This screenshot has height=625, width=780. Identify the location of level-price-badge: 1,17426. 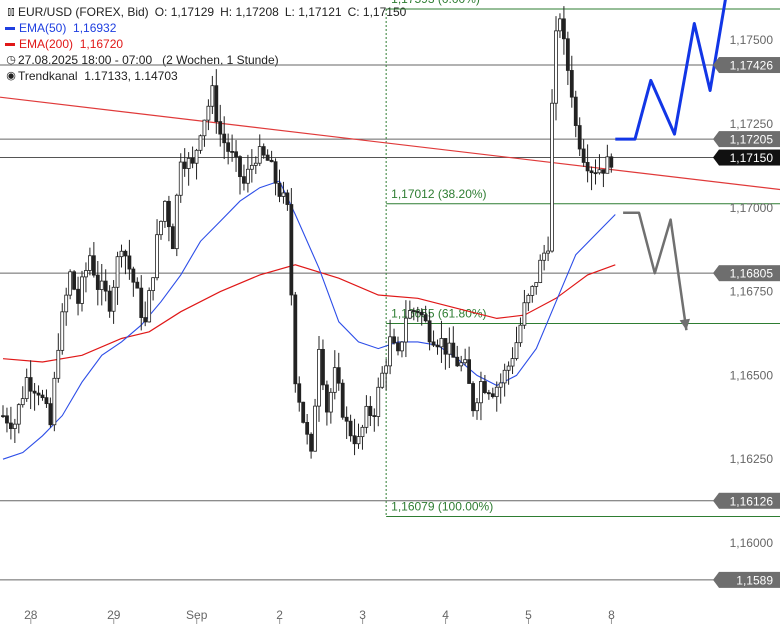
(746, 65).